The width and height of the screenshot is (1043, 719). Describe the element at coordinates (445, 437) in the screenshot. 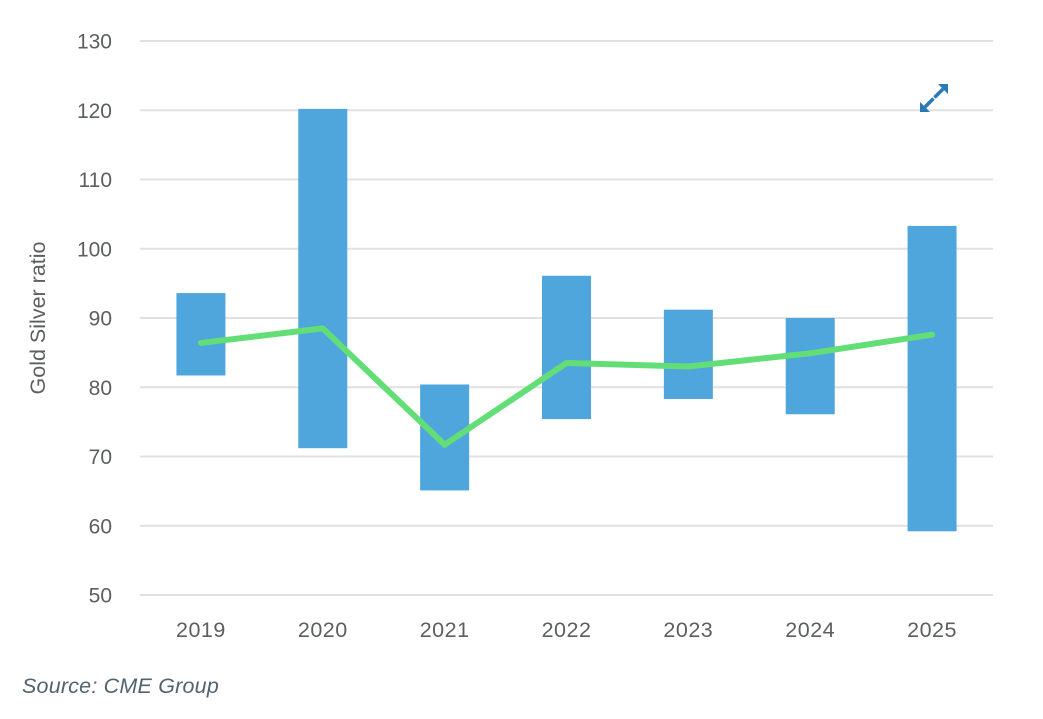

I see `range-bar-2021` at that location.